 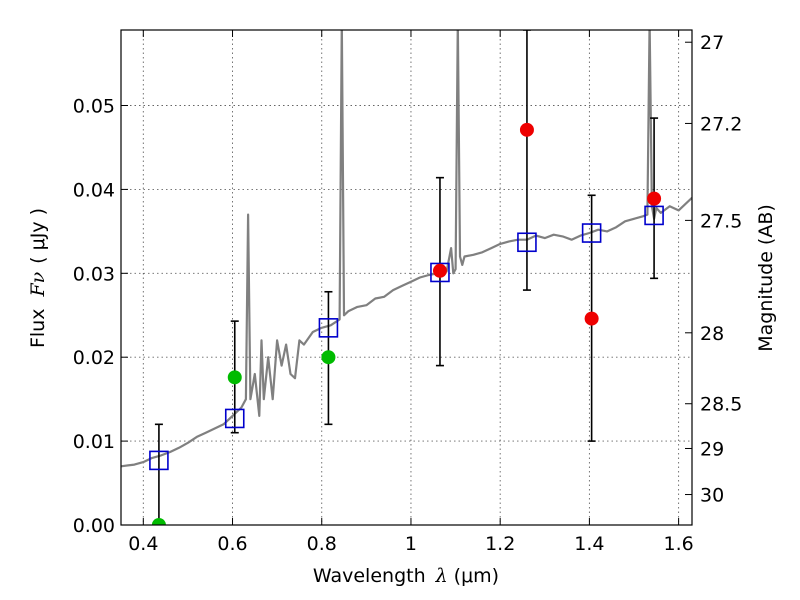 What do you see at coordinates (94, 190) in the screenshot?
I see `y-tick-label: 0.04` at bounding box center [94, 190].